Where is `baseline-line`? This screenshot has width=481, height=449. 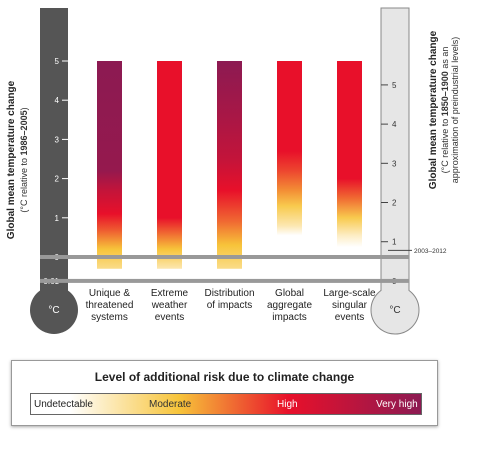 baseline-line is located at coordinates (224, 280).